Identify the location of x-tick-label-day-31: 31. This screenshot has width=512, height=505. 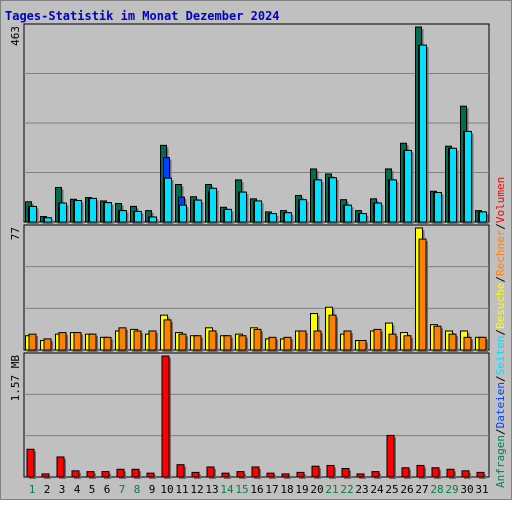
(481, 489).